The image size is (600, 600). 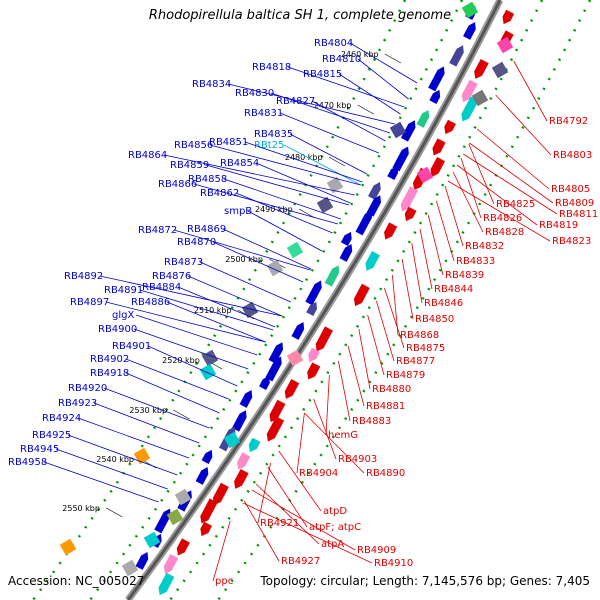 I want to click on reverse-gene-label: hemG, so click(x=343, y=435).